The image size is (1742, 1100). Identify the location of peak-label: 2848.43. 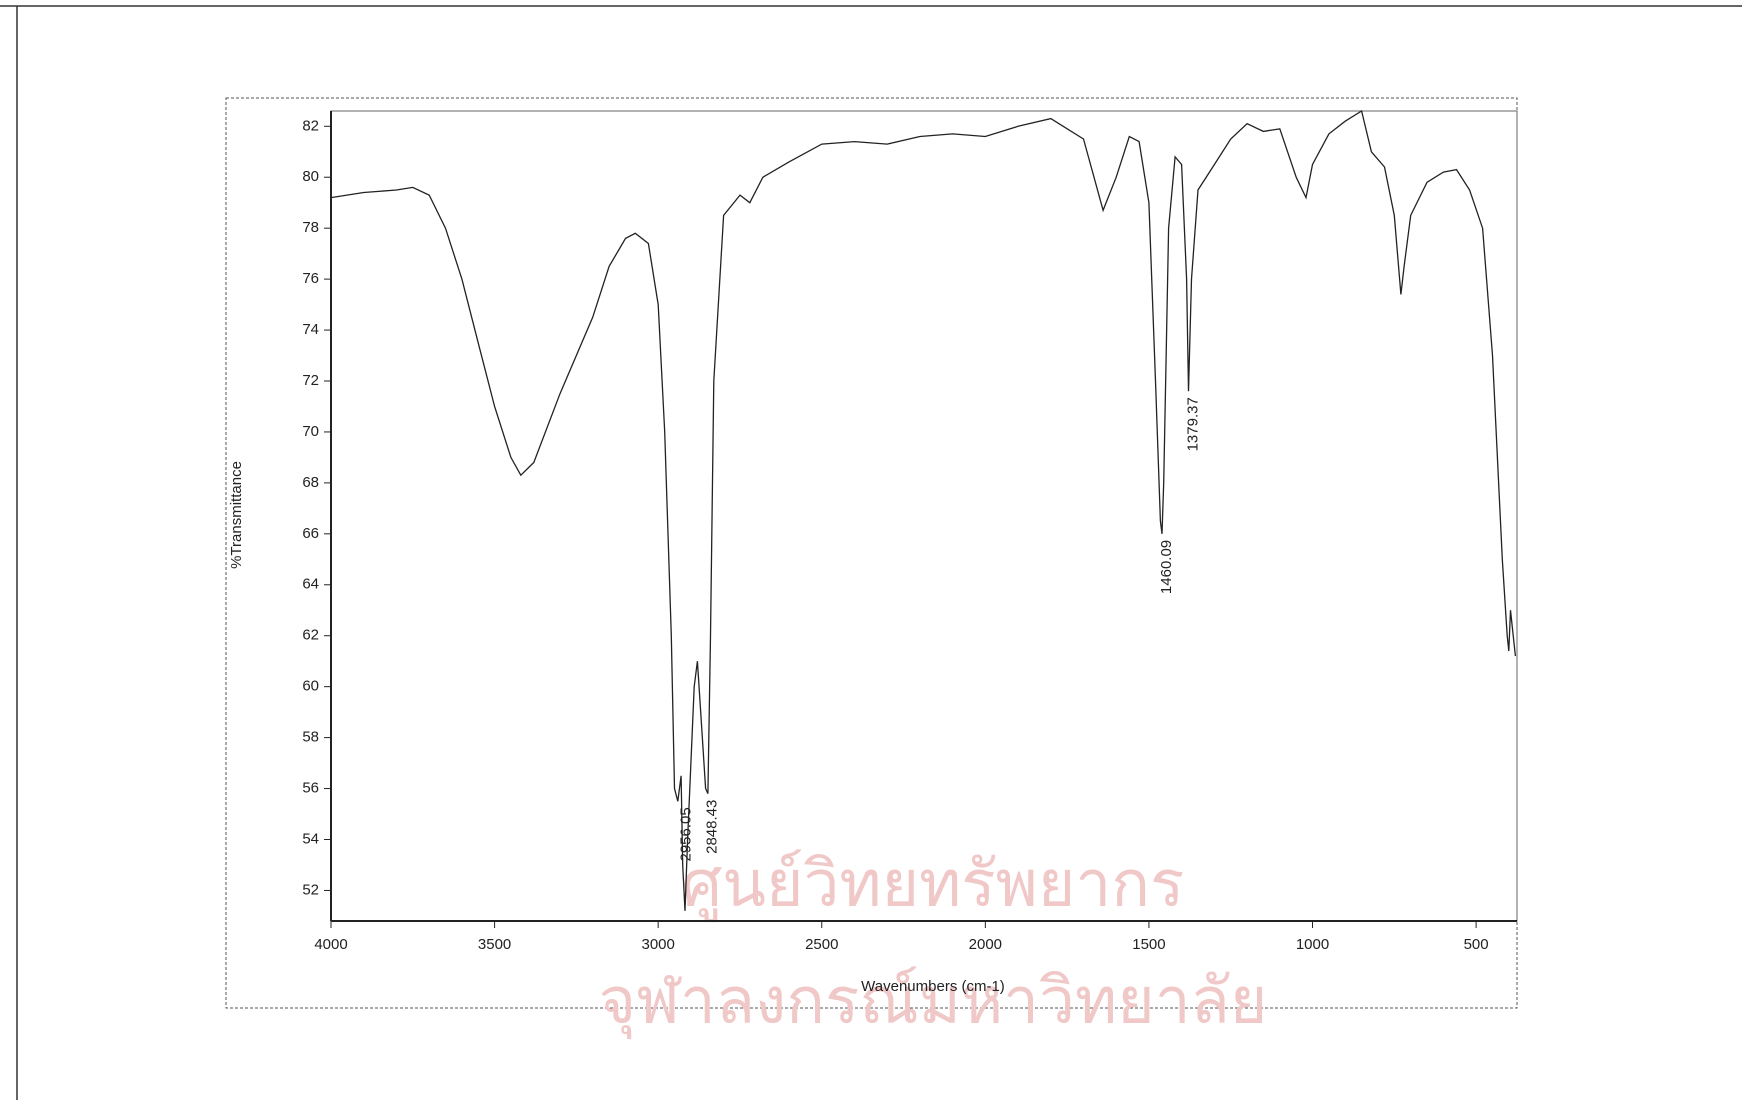
(712, 827).